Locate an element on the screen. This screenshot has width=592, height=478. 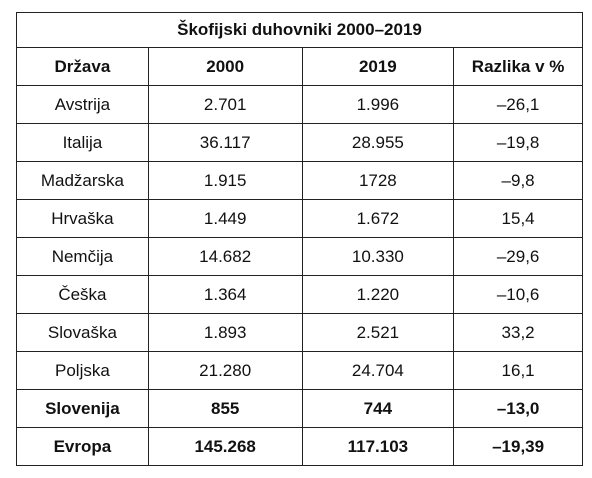
table-cell: –9,8 is located at coordinates (518, 180).